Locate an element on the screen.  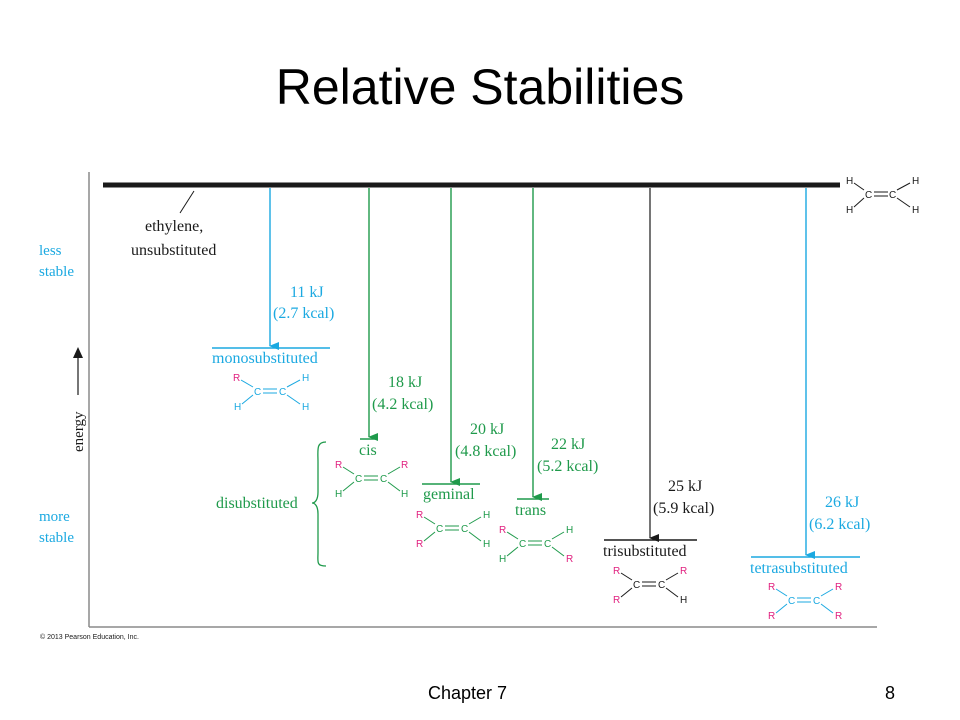
geminal-structure: R R C C H H is located at coordinates (453, 530).